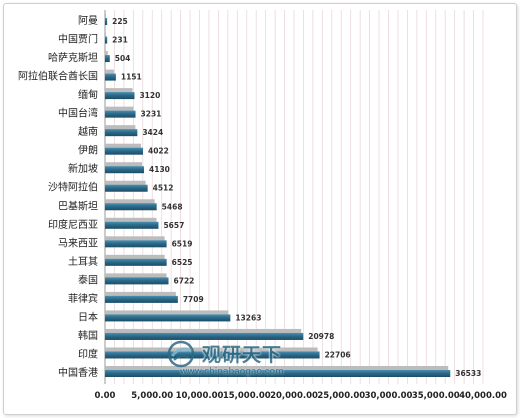 Image resolution: width=520 pixels, height=418 pixels. What do you see at coordinates (149, 95) in the screenshot?
I see `data-label: 3120` at bounding box center [149, 95].